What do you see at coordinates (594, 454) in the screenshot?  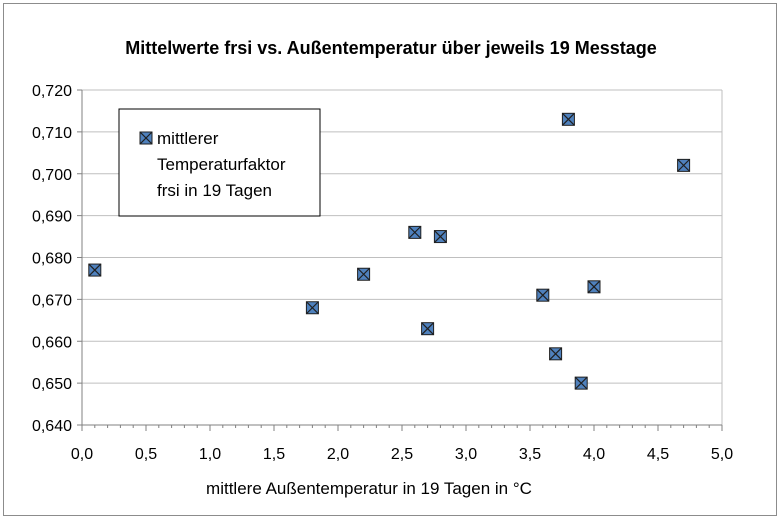 I see `x-tick-label: 4,0` at bounding box center [594, 454].